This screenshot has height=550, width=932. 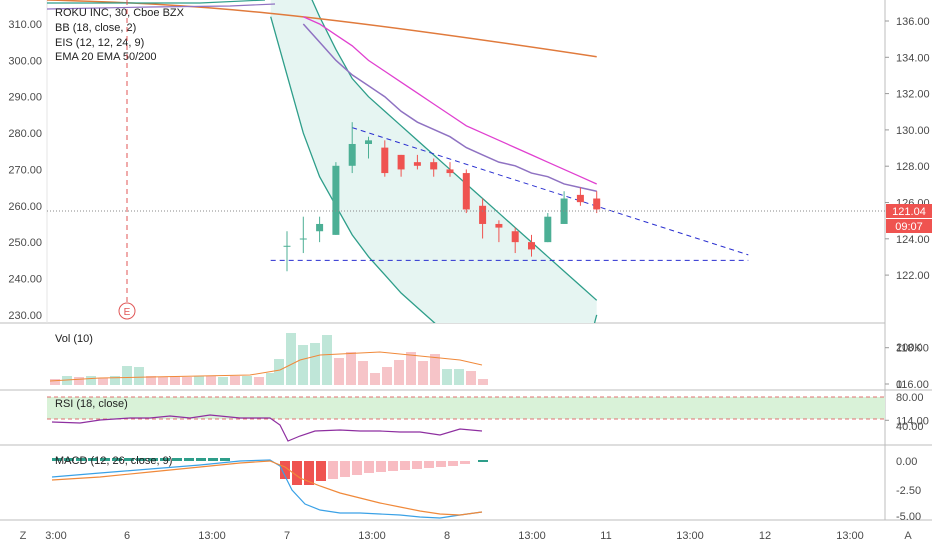 I want to click on countdown-tag, so click(x=909, y=226).